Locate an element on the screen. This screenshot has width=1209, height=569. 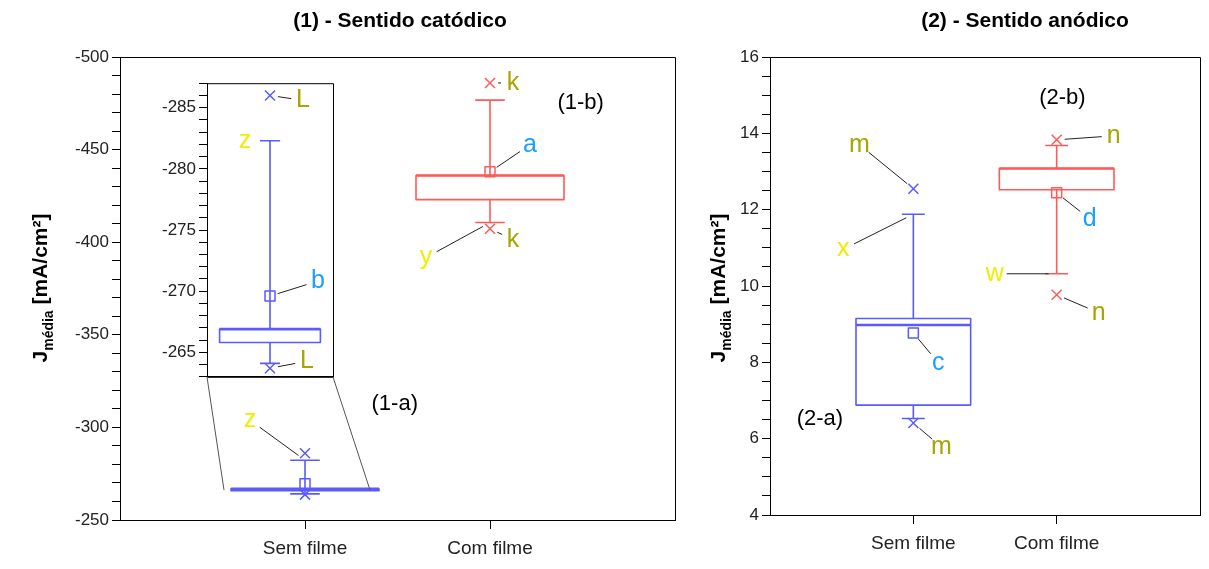
y-tick-label: -250 is located at coordinates (91, 519).